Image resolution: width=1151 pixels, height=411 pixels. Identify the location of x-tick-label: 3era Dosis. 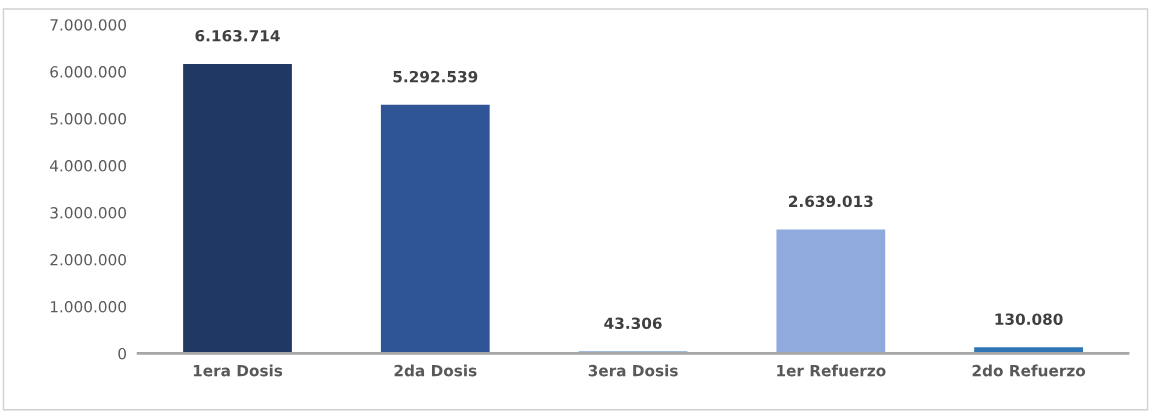
(633, 370).